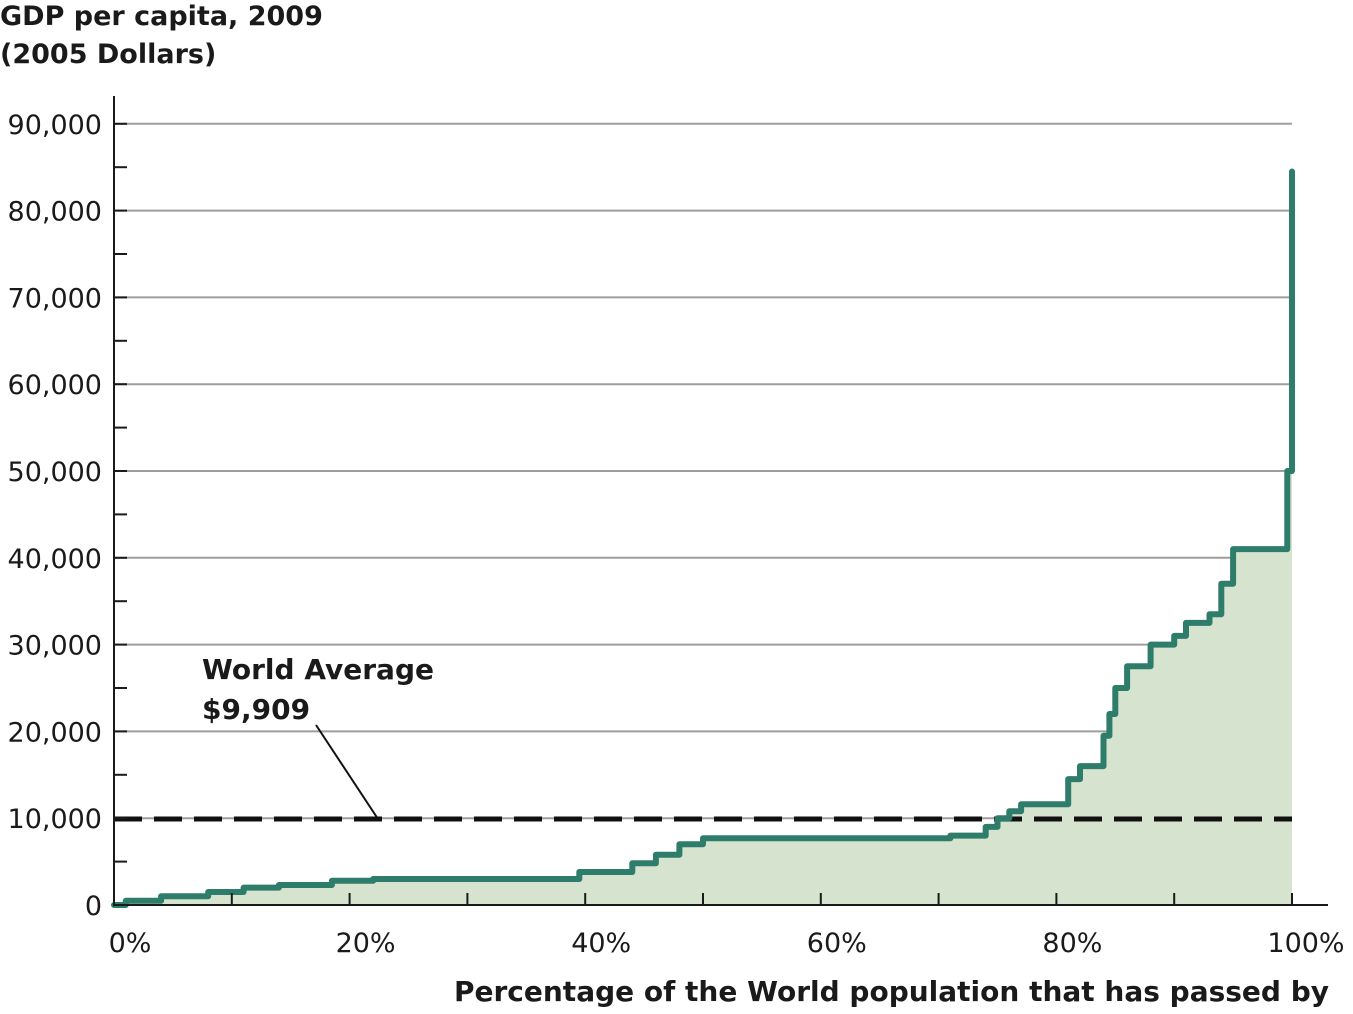  I want to click on y-tick-label-9: 90,000, so click(55, 125).